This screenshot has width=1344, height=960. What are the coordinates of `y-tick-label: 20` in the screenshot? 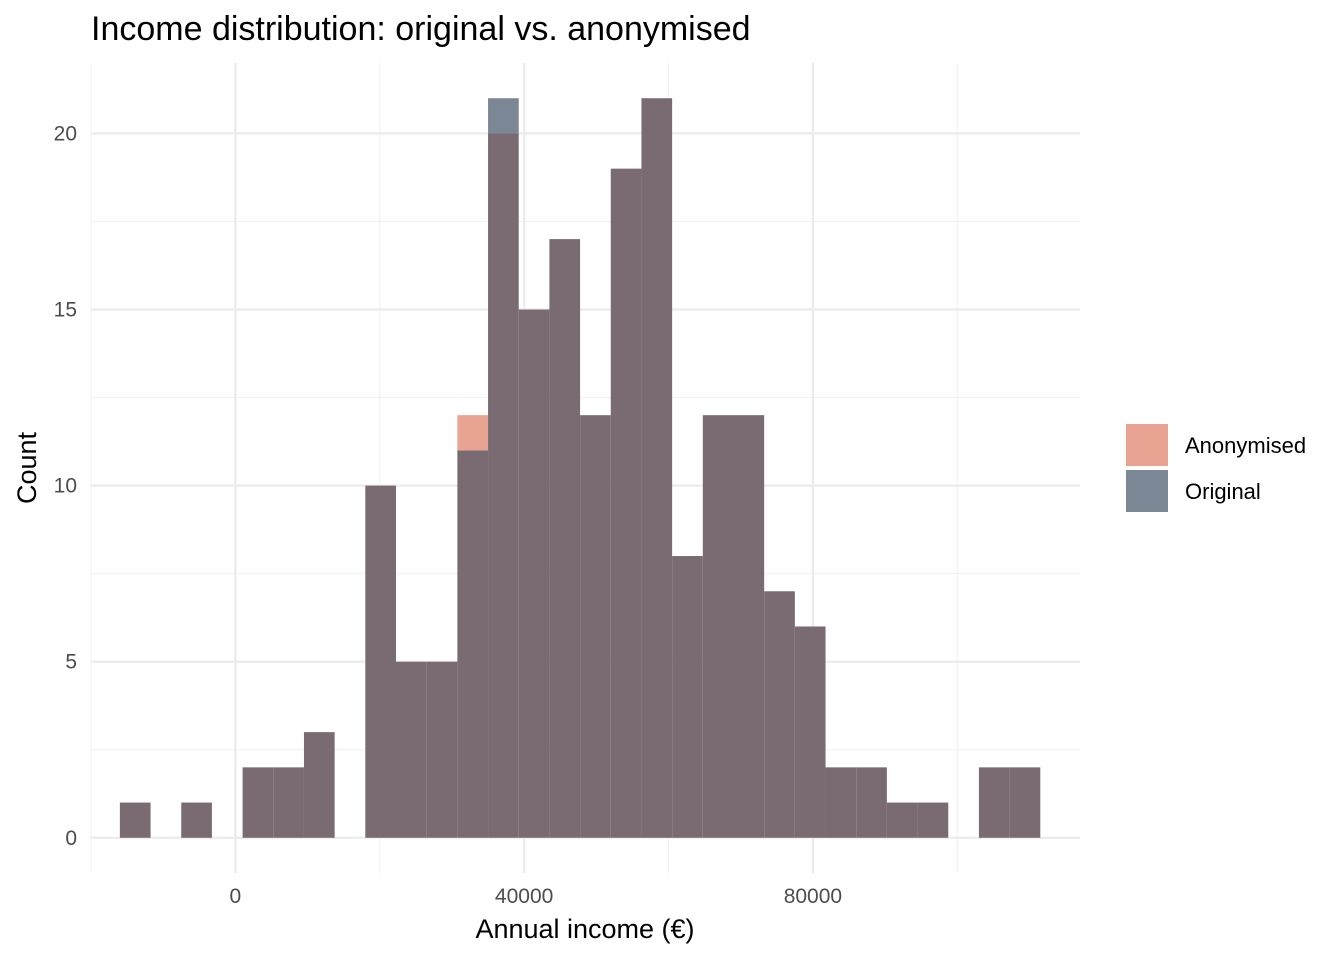 It's located at (65, 133).